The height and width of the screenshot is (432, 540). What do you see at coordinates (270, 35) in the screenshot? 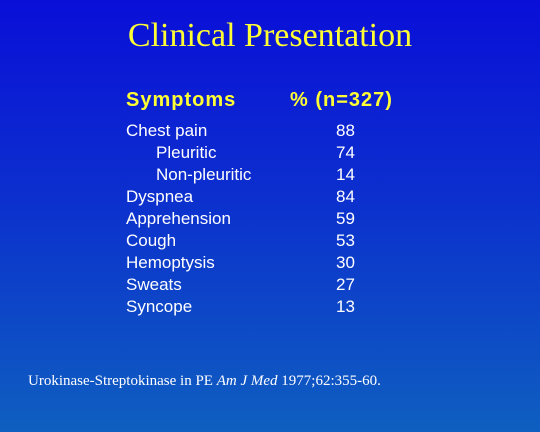
I see `slide-title: Clinical Presentation` at bounding box center [270, 35].